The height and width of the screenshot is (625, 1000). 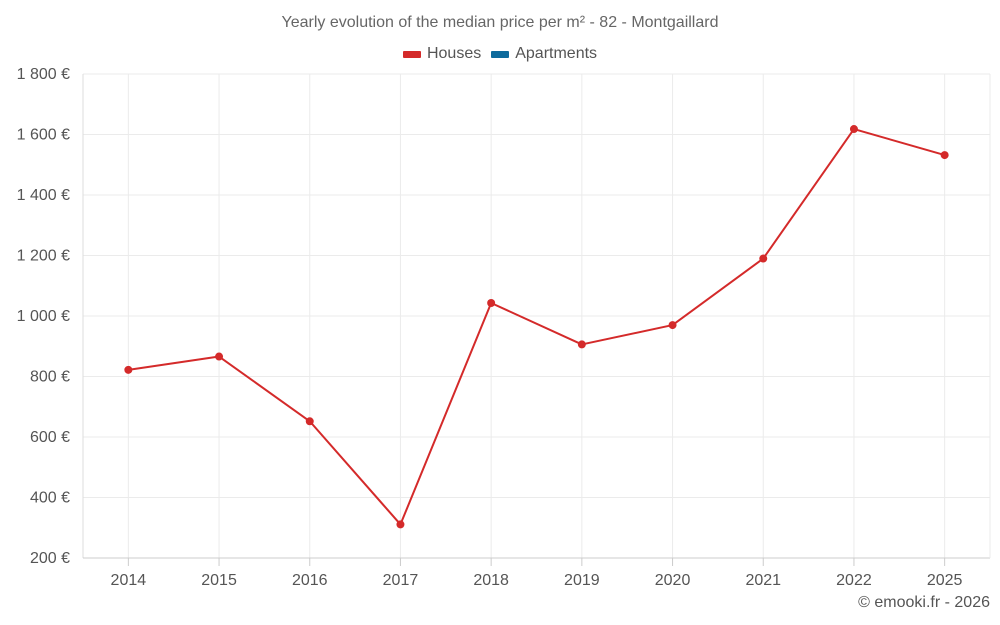 I want to click on x-tick-label: 2015, so click(x=219, y=580).